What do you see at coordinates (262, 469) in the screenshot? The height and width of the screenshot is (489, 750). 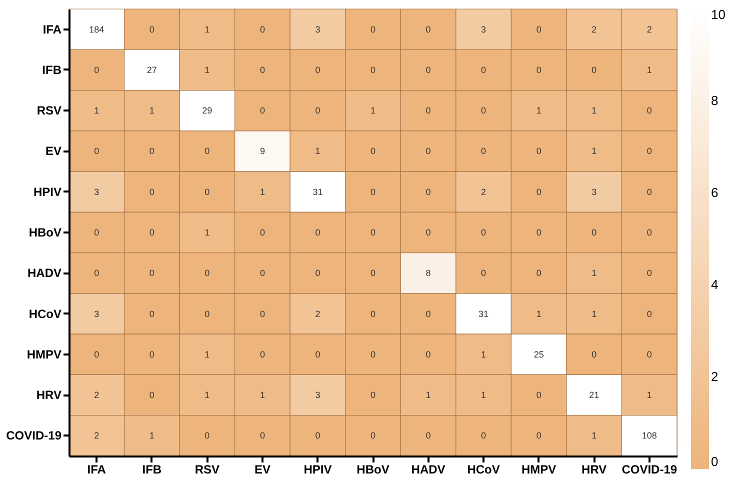 I see `x-tick-label: EV` at bounding box center [262, 469].